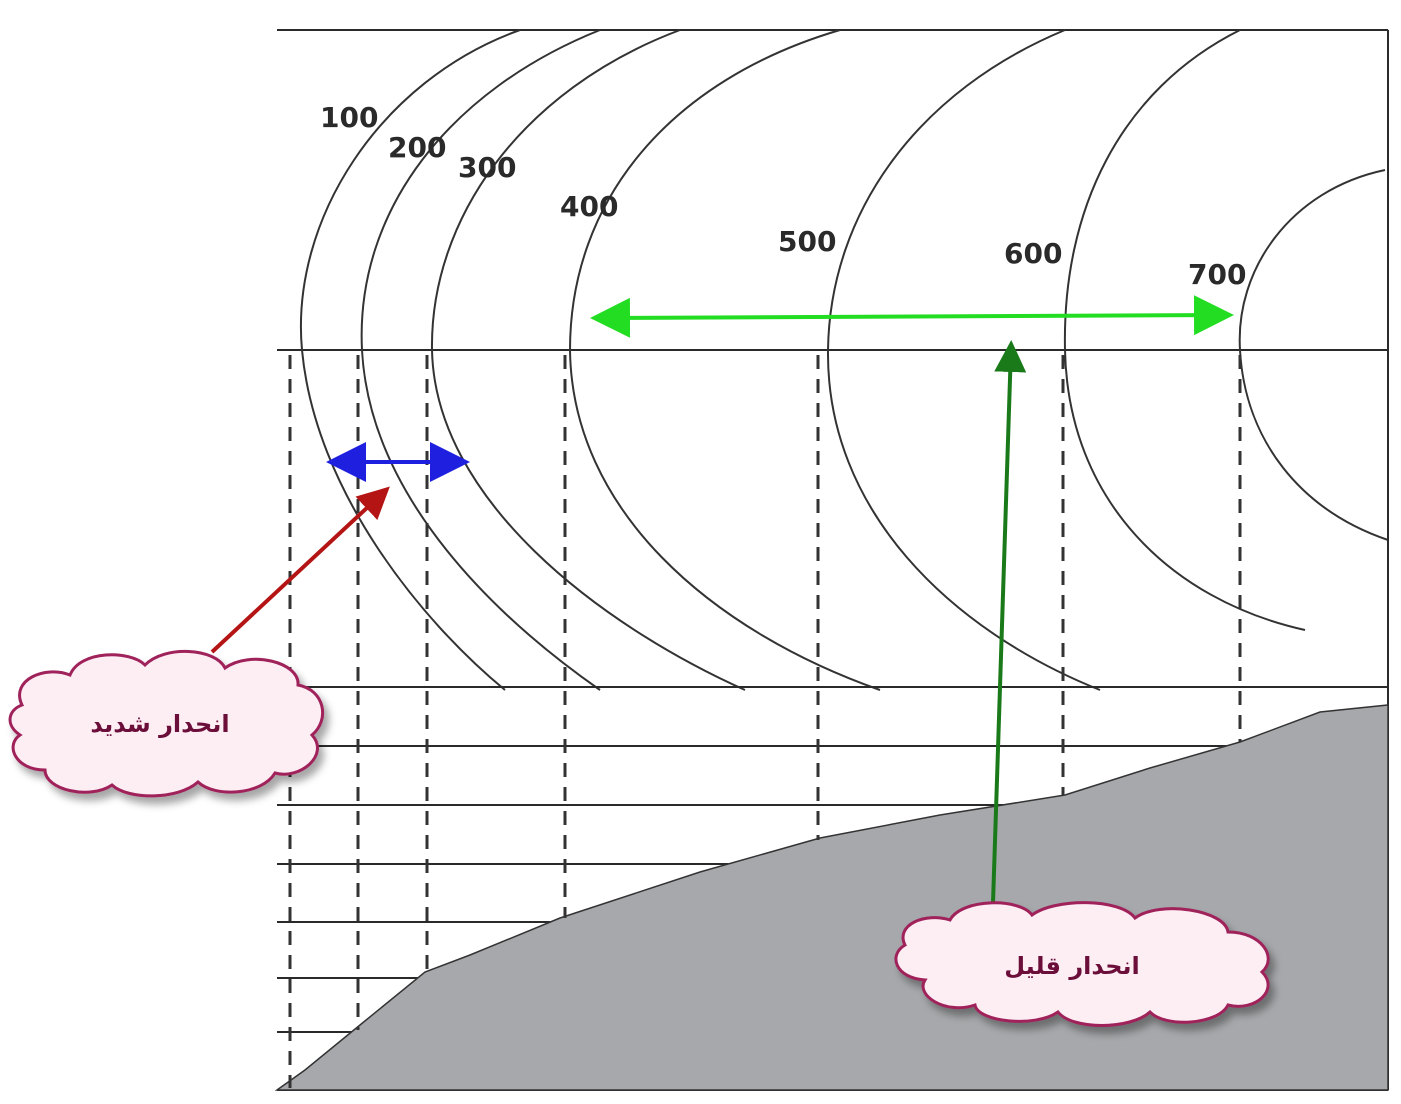 The image size is (1401, 1104). Describe the element at coordinates (1009, 622) in the screenshot. I see `gentle-pointer-arrow` at that location.